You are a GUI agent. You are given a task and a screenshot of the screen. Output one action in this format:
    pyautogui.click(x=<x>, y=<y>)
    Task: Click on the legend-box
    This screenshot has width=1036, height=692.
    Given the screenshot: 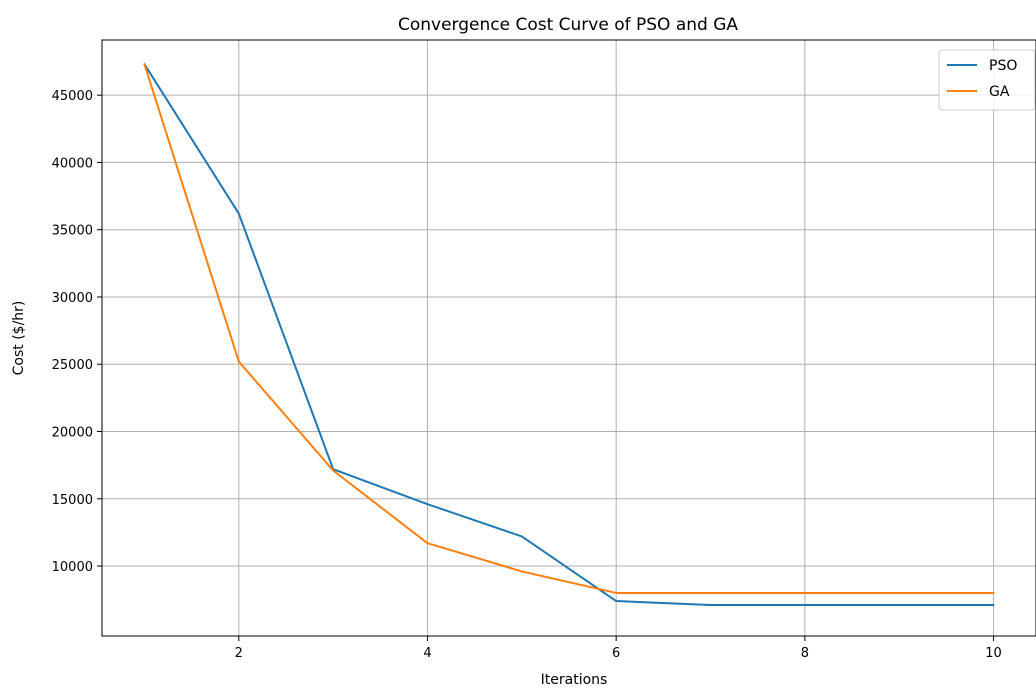 What is the action you would take?
    pyautogui.click(x=987, y=80)
    